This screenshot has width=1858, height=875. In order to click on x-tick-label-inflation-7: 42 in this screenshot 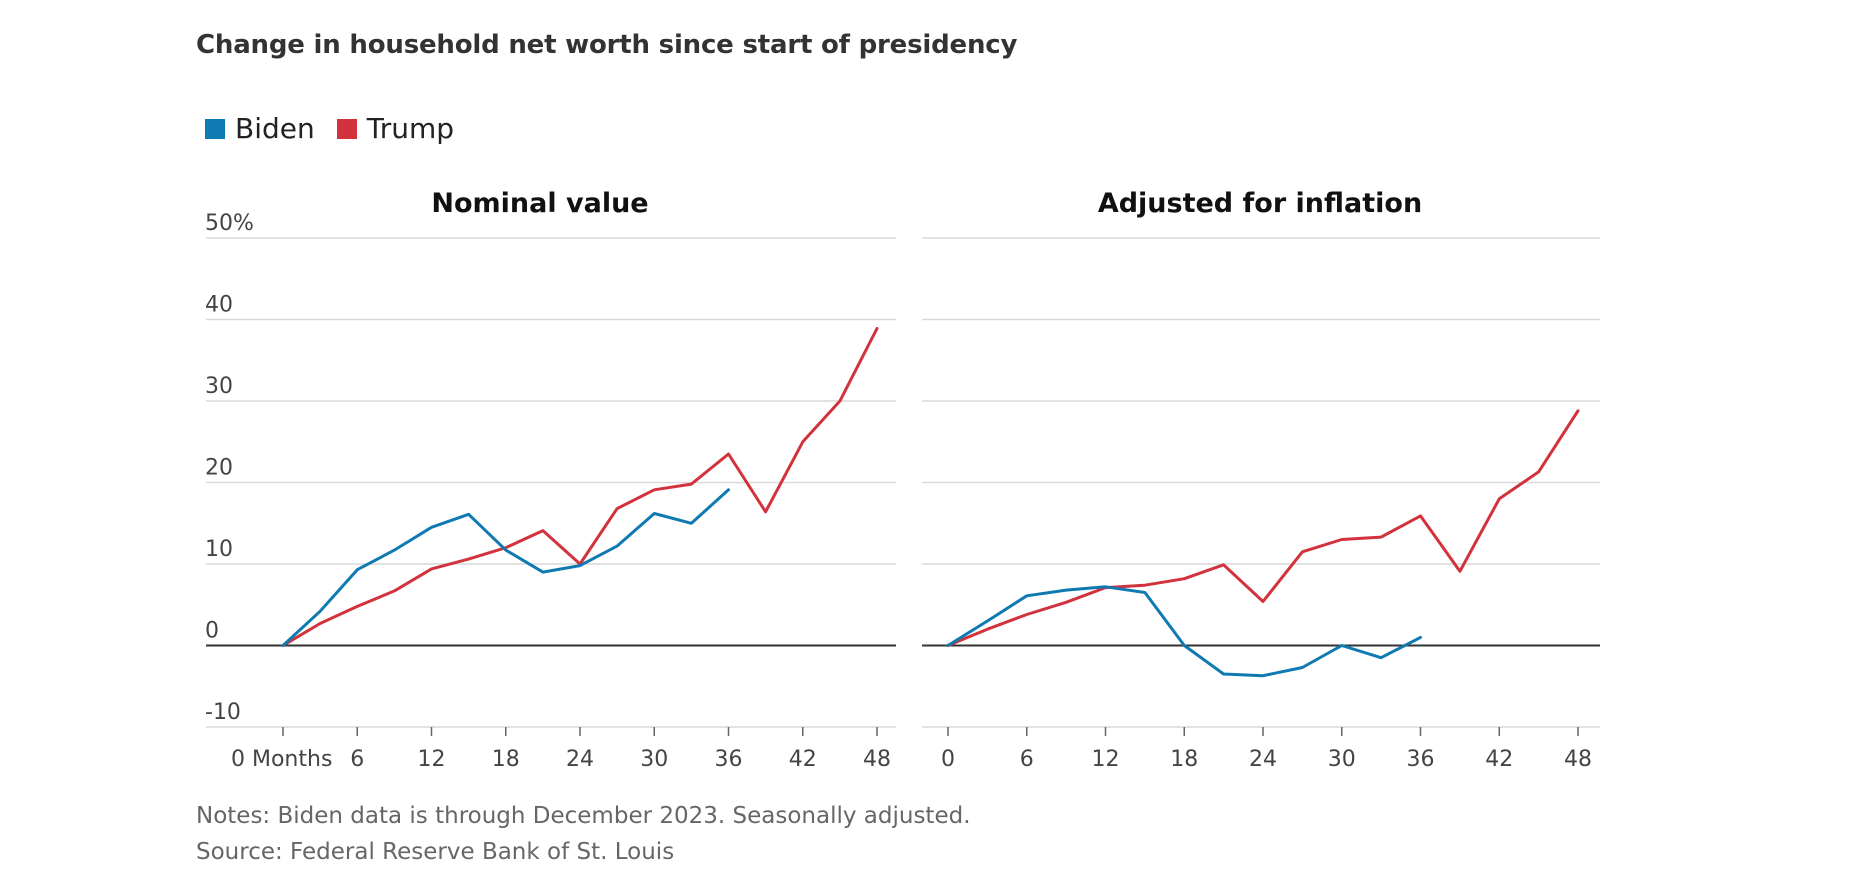, I will do `click(1499, 759)`.